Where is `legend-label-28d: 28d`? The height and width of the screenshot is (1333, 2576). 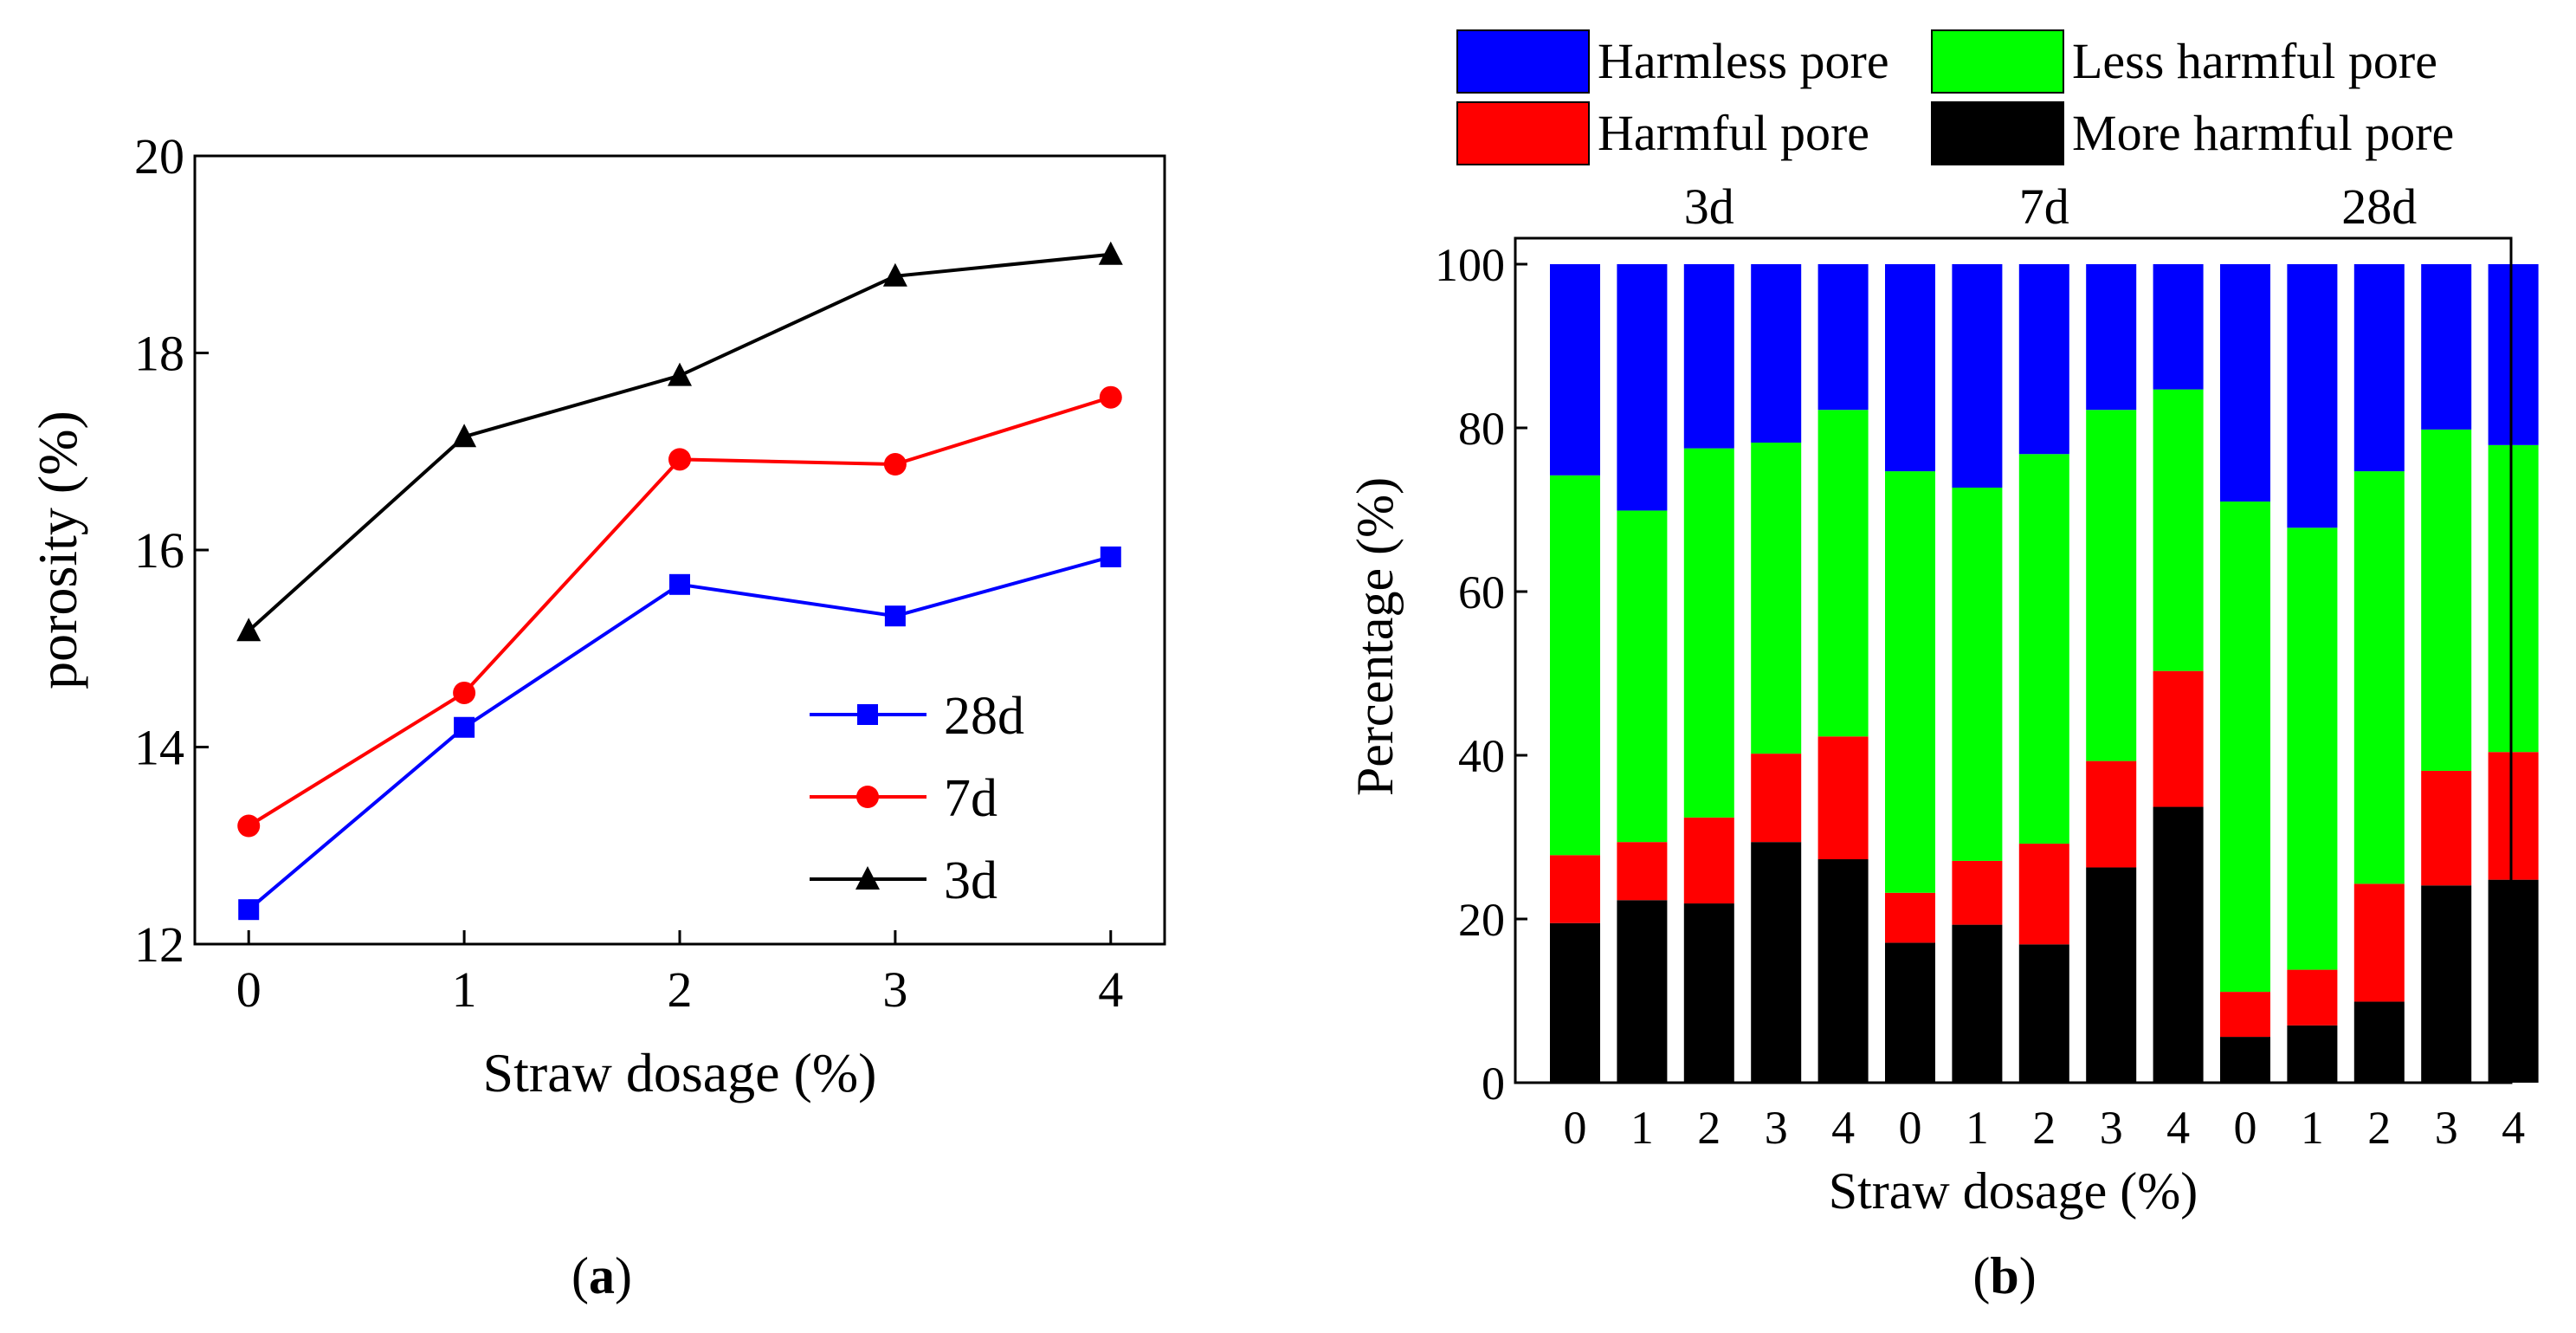 legend-label-28d: 28d is located at coordinates (984, 716).